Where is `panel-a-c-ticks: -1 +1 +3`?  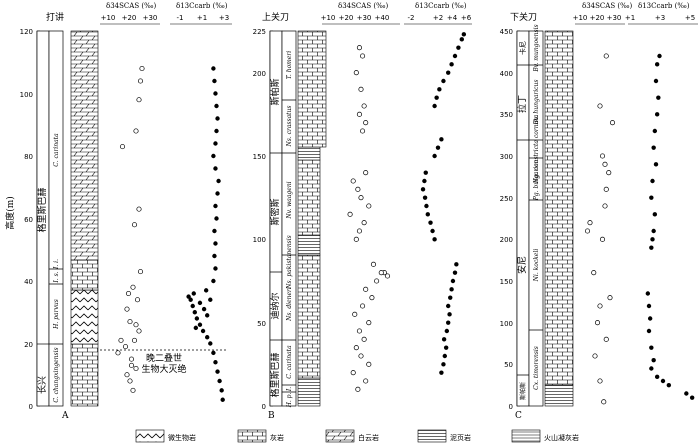 panel-a-c-ticks: -1 +1 +3 is located at coordinates (203, 18).